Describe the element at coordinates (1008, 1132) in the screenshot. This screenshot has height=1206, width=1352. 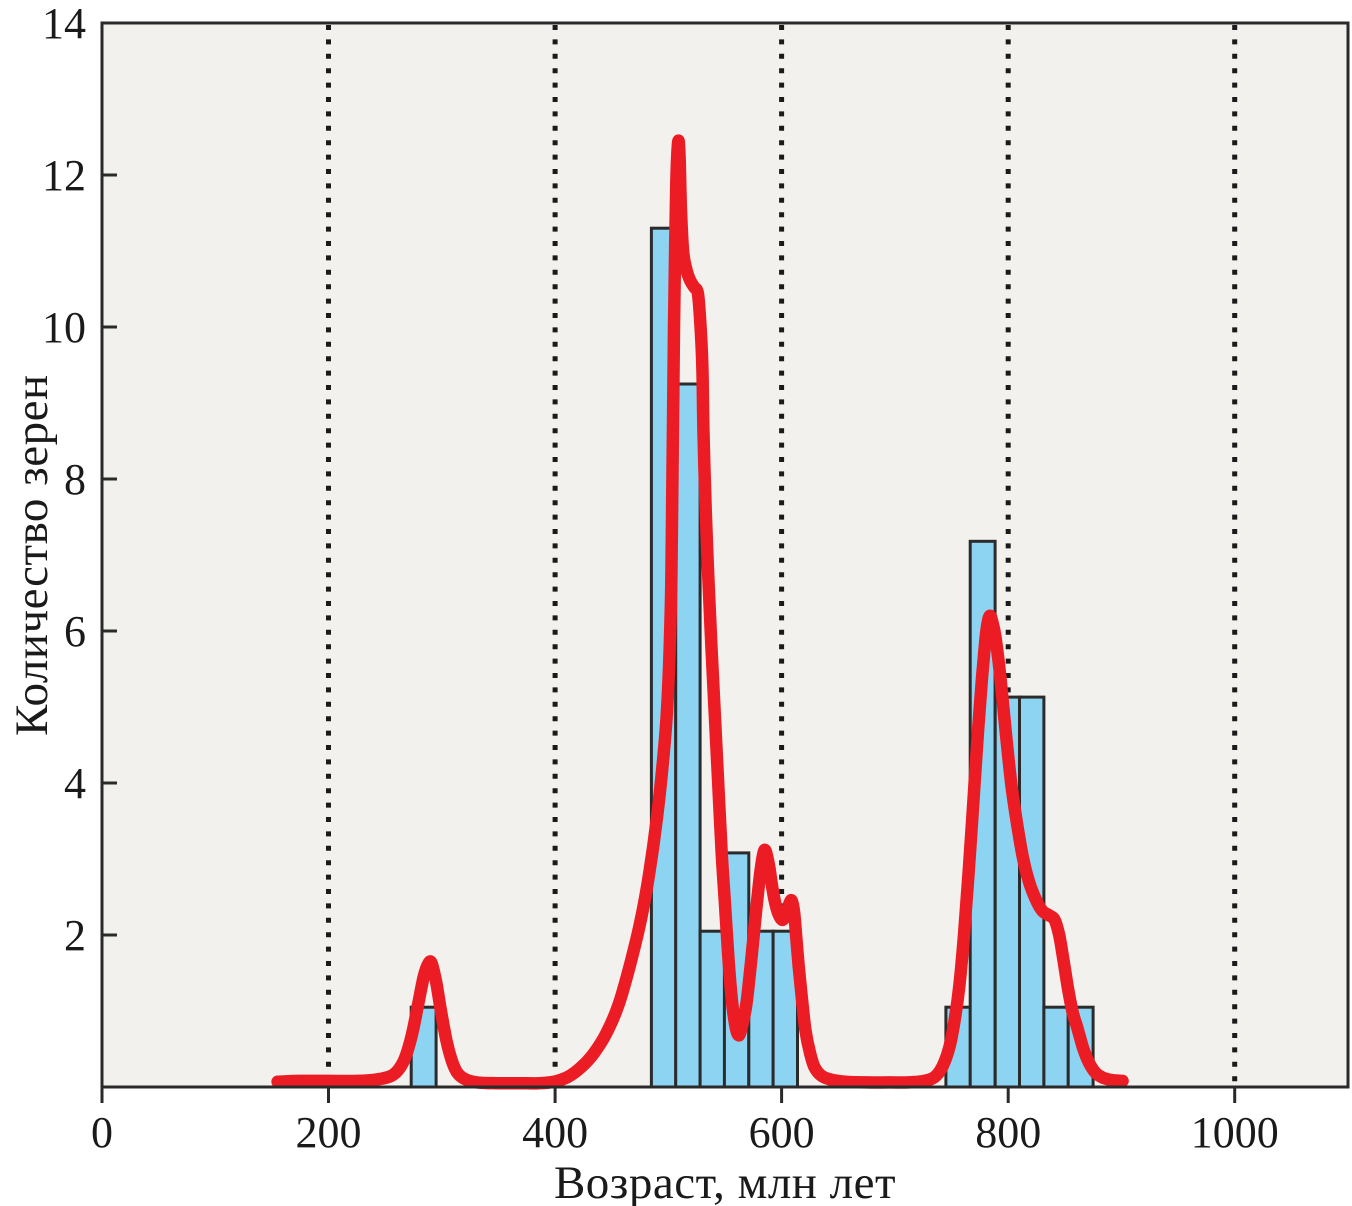
I see `x-tick-label: 800` at that location.